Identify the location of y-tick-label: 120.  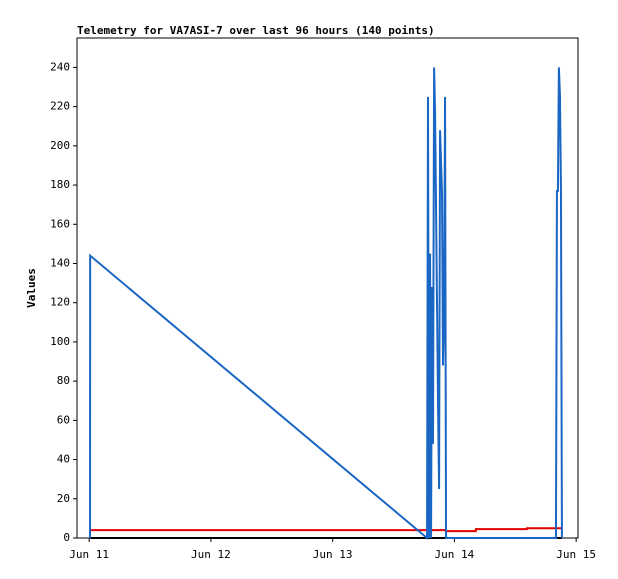
(60, 302).